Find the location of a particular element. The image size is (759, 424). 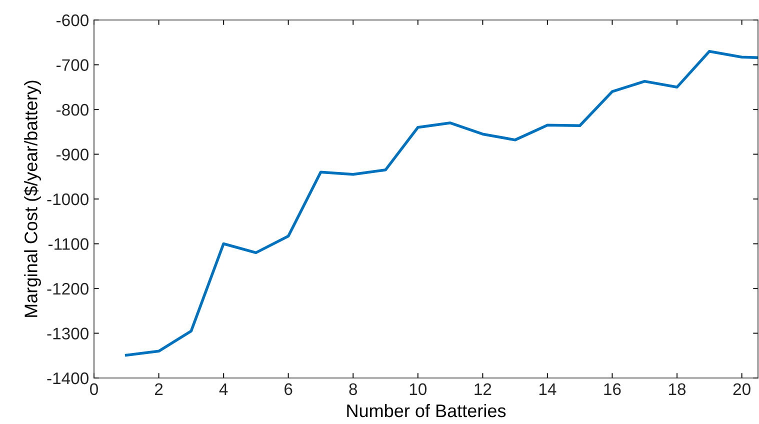

x-tick-label: 18 is located at coordinates (677, 389).